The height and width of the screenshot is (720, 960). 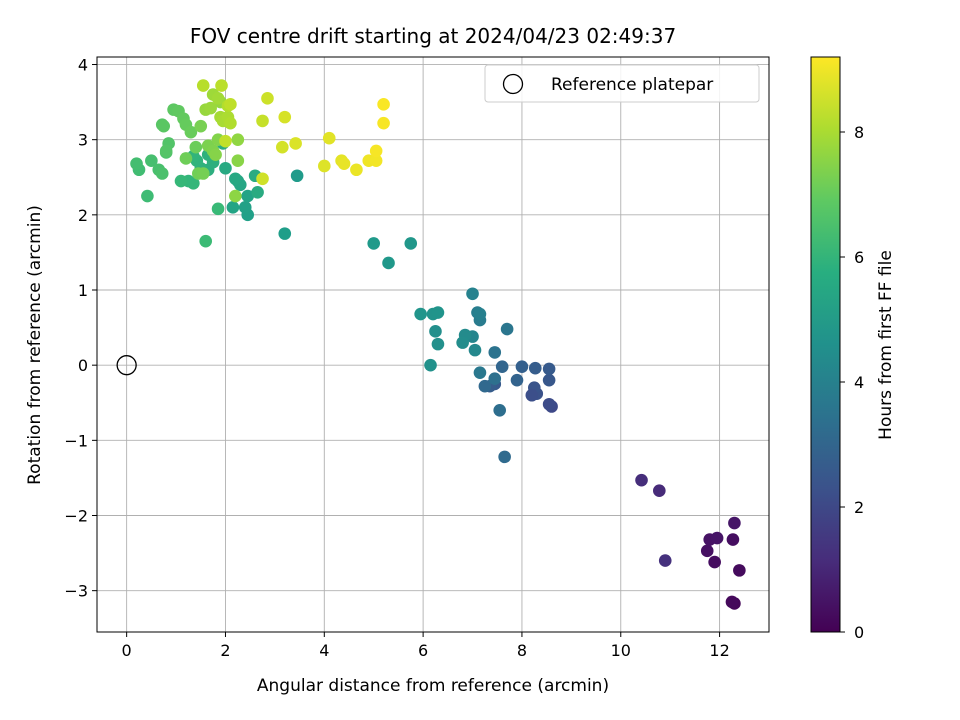 What do you see at coordinates (522, 650) in the screenshot?
I see `x-tick-label: 8` at bounding box center [522, 650].